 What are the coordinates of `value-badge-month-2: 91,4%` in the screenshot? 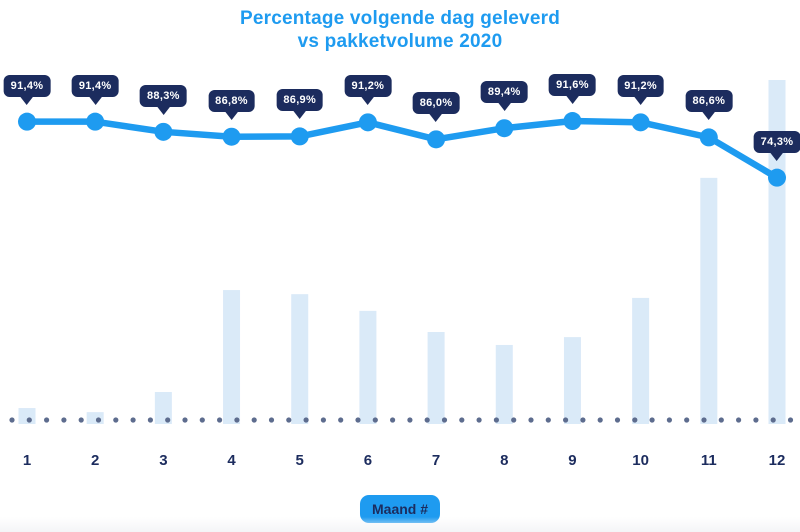 It's located at (95, 89).